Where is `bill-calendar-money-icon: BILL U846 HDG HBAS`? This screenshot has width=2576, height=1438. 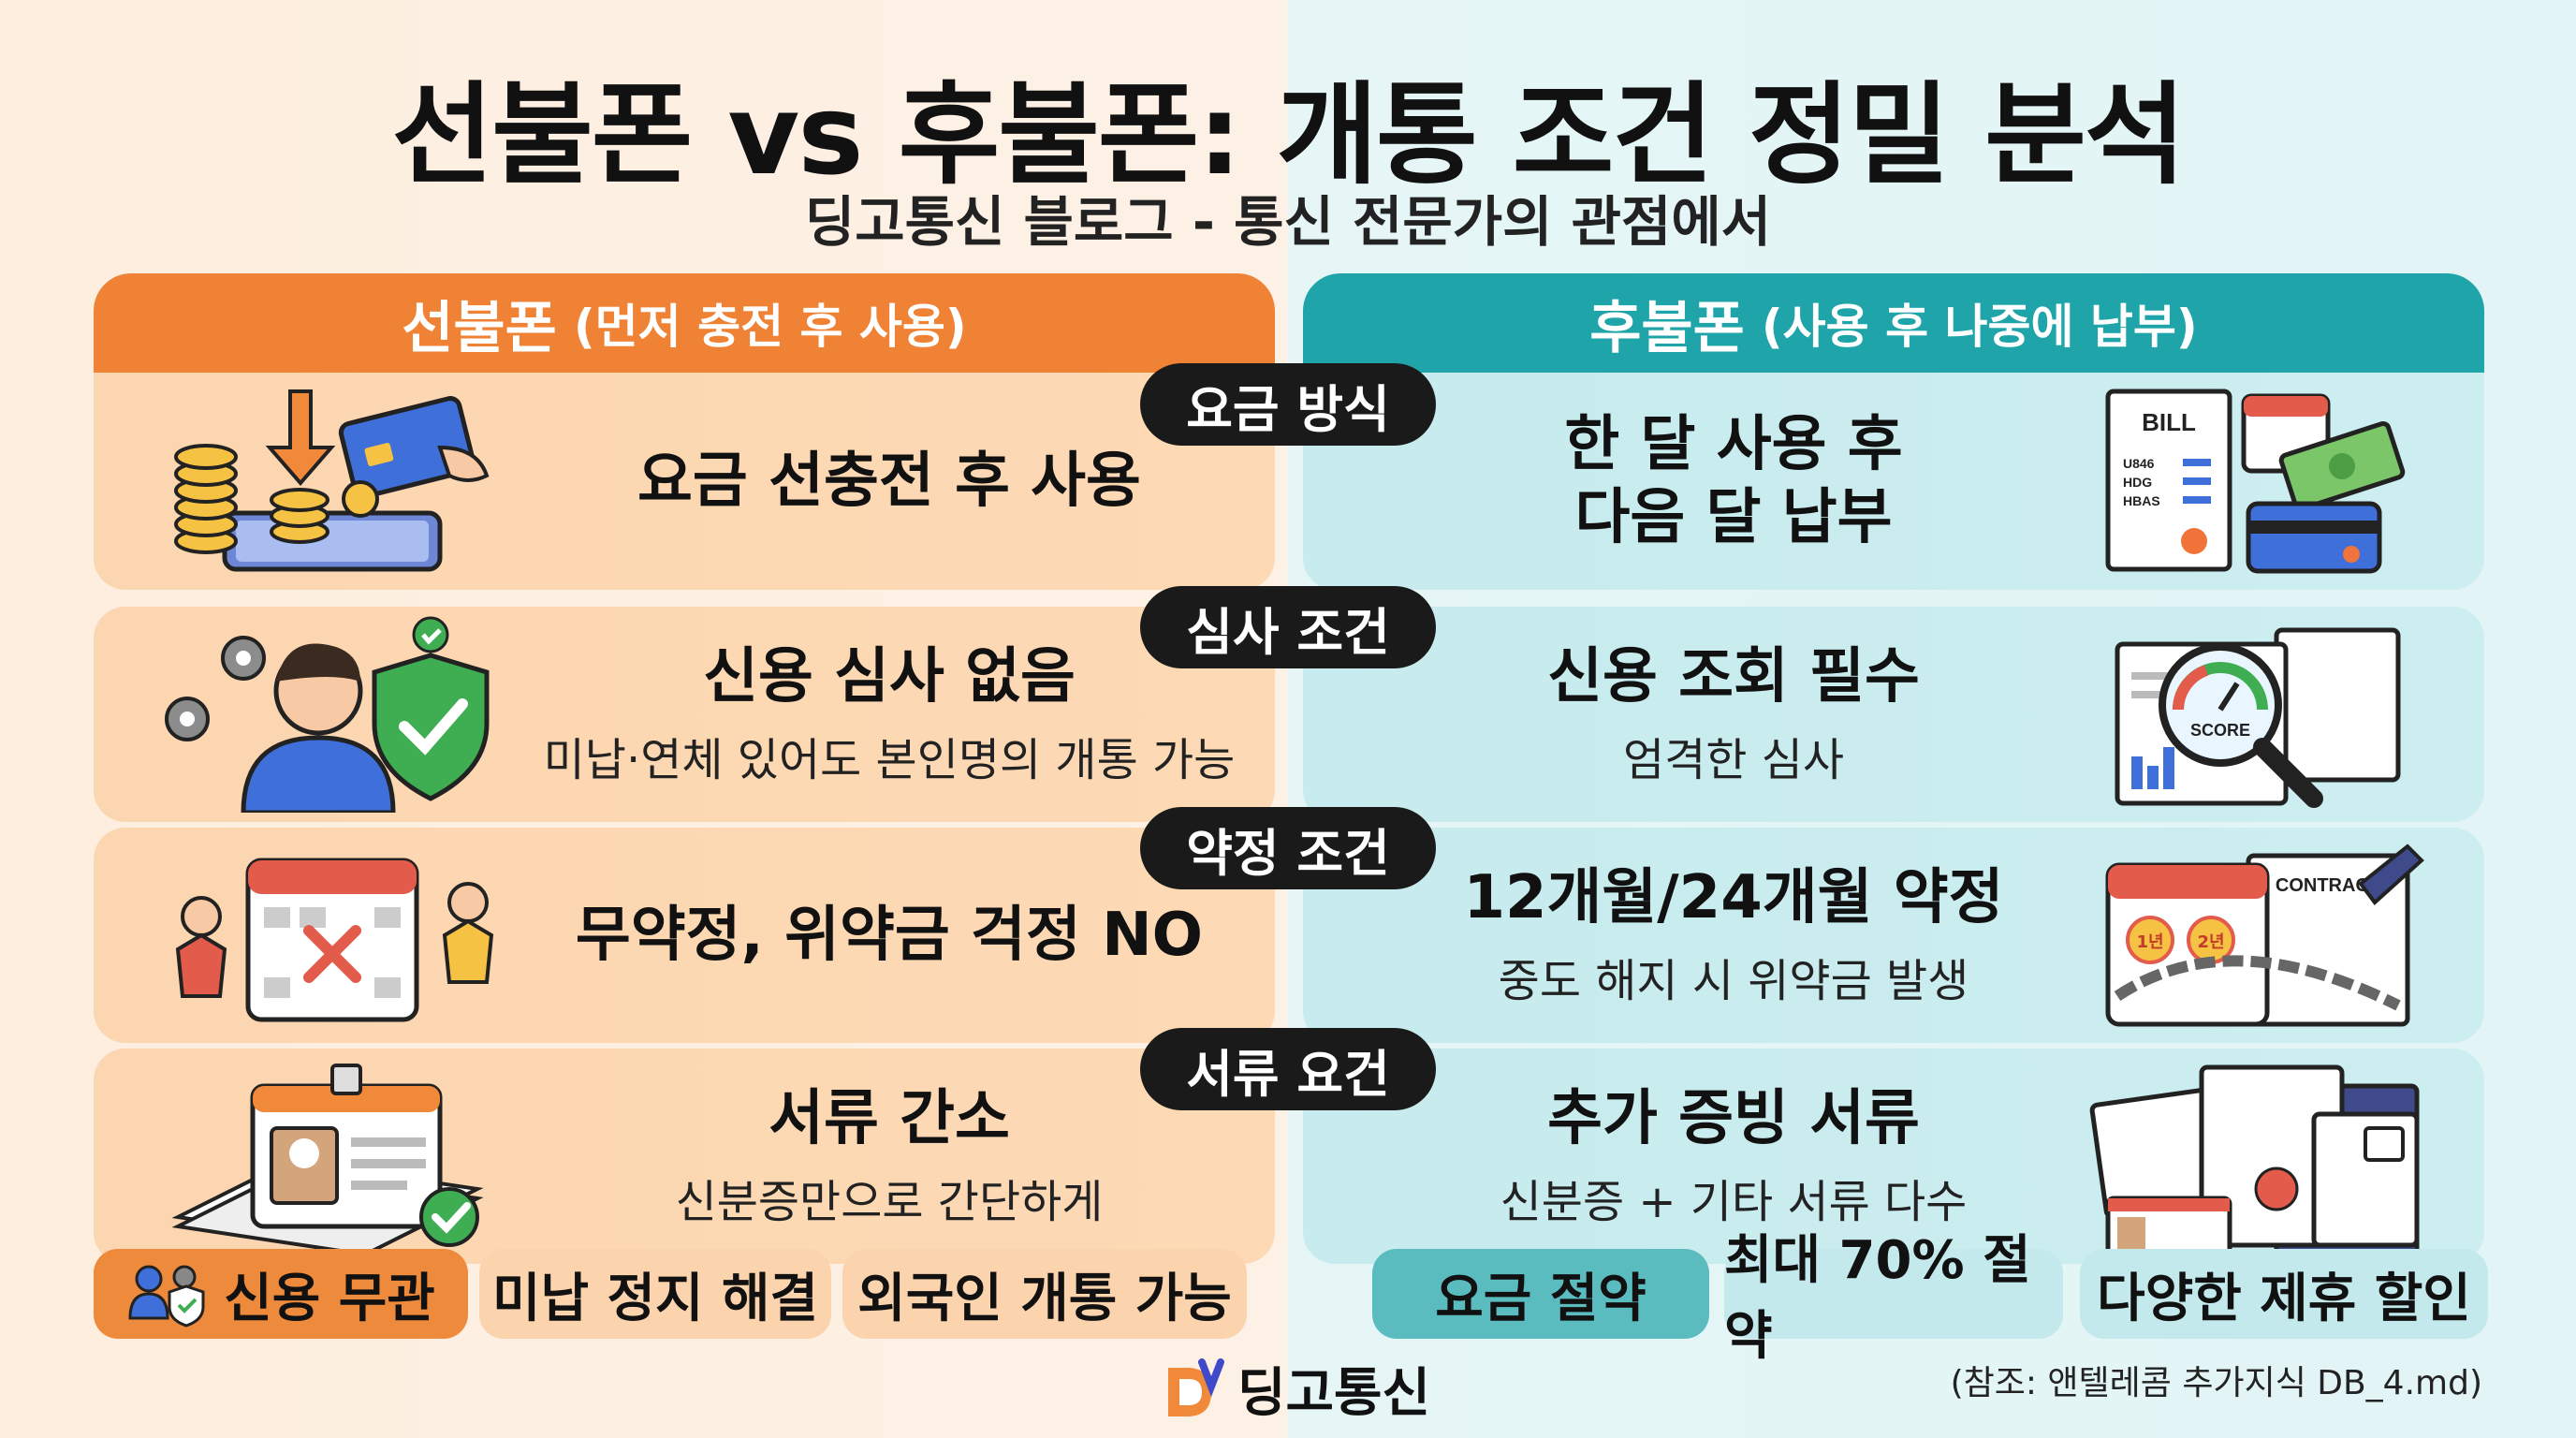 bill-calendar-money-icon: BILL U846 HDG HBAS is located at coordinates (2255, 481).